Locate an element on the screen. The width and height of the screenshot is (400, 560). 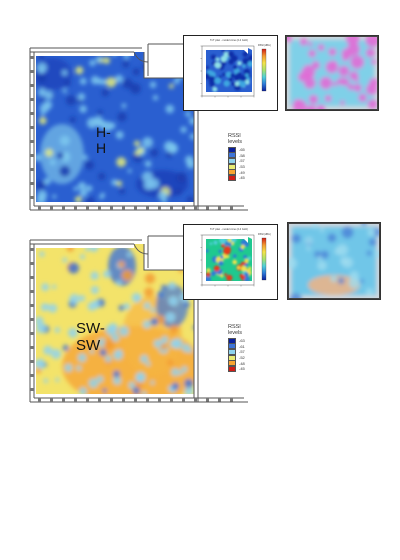
colorbar is located at coordinates (264, 70).